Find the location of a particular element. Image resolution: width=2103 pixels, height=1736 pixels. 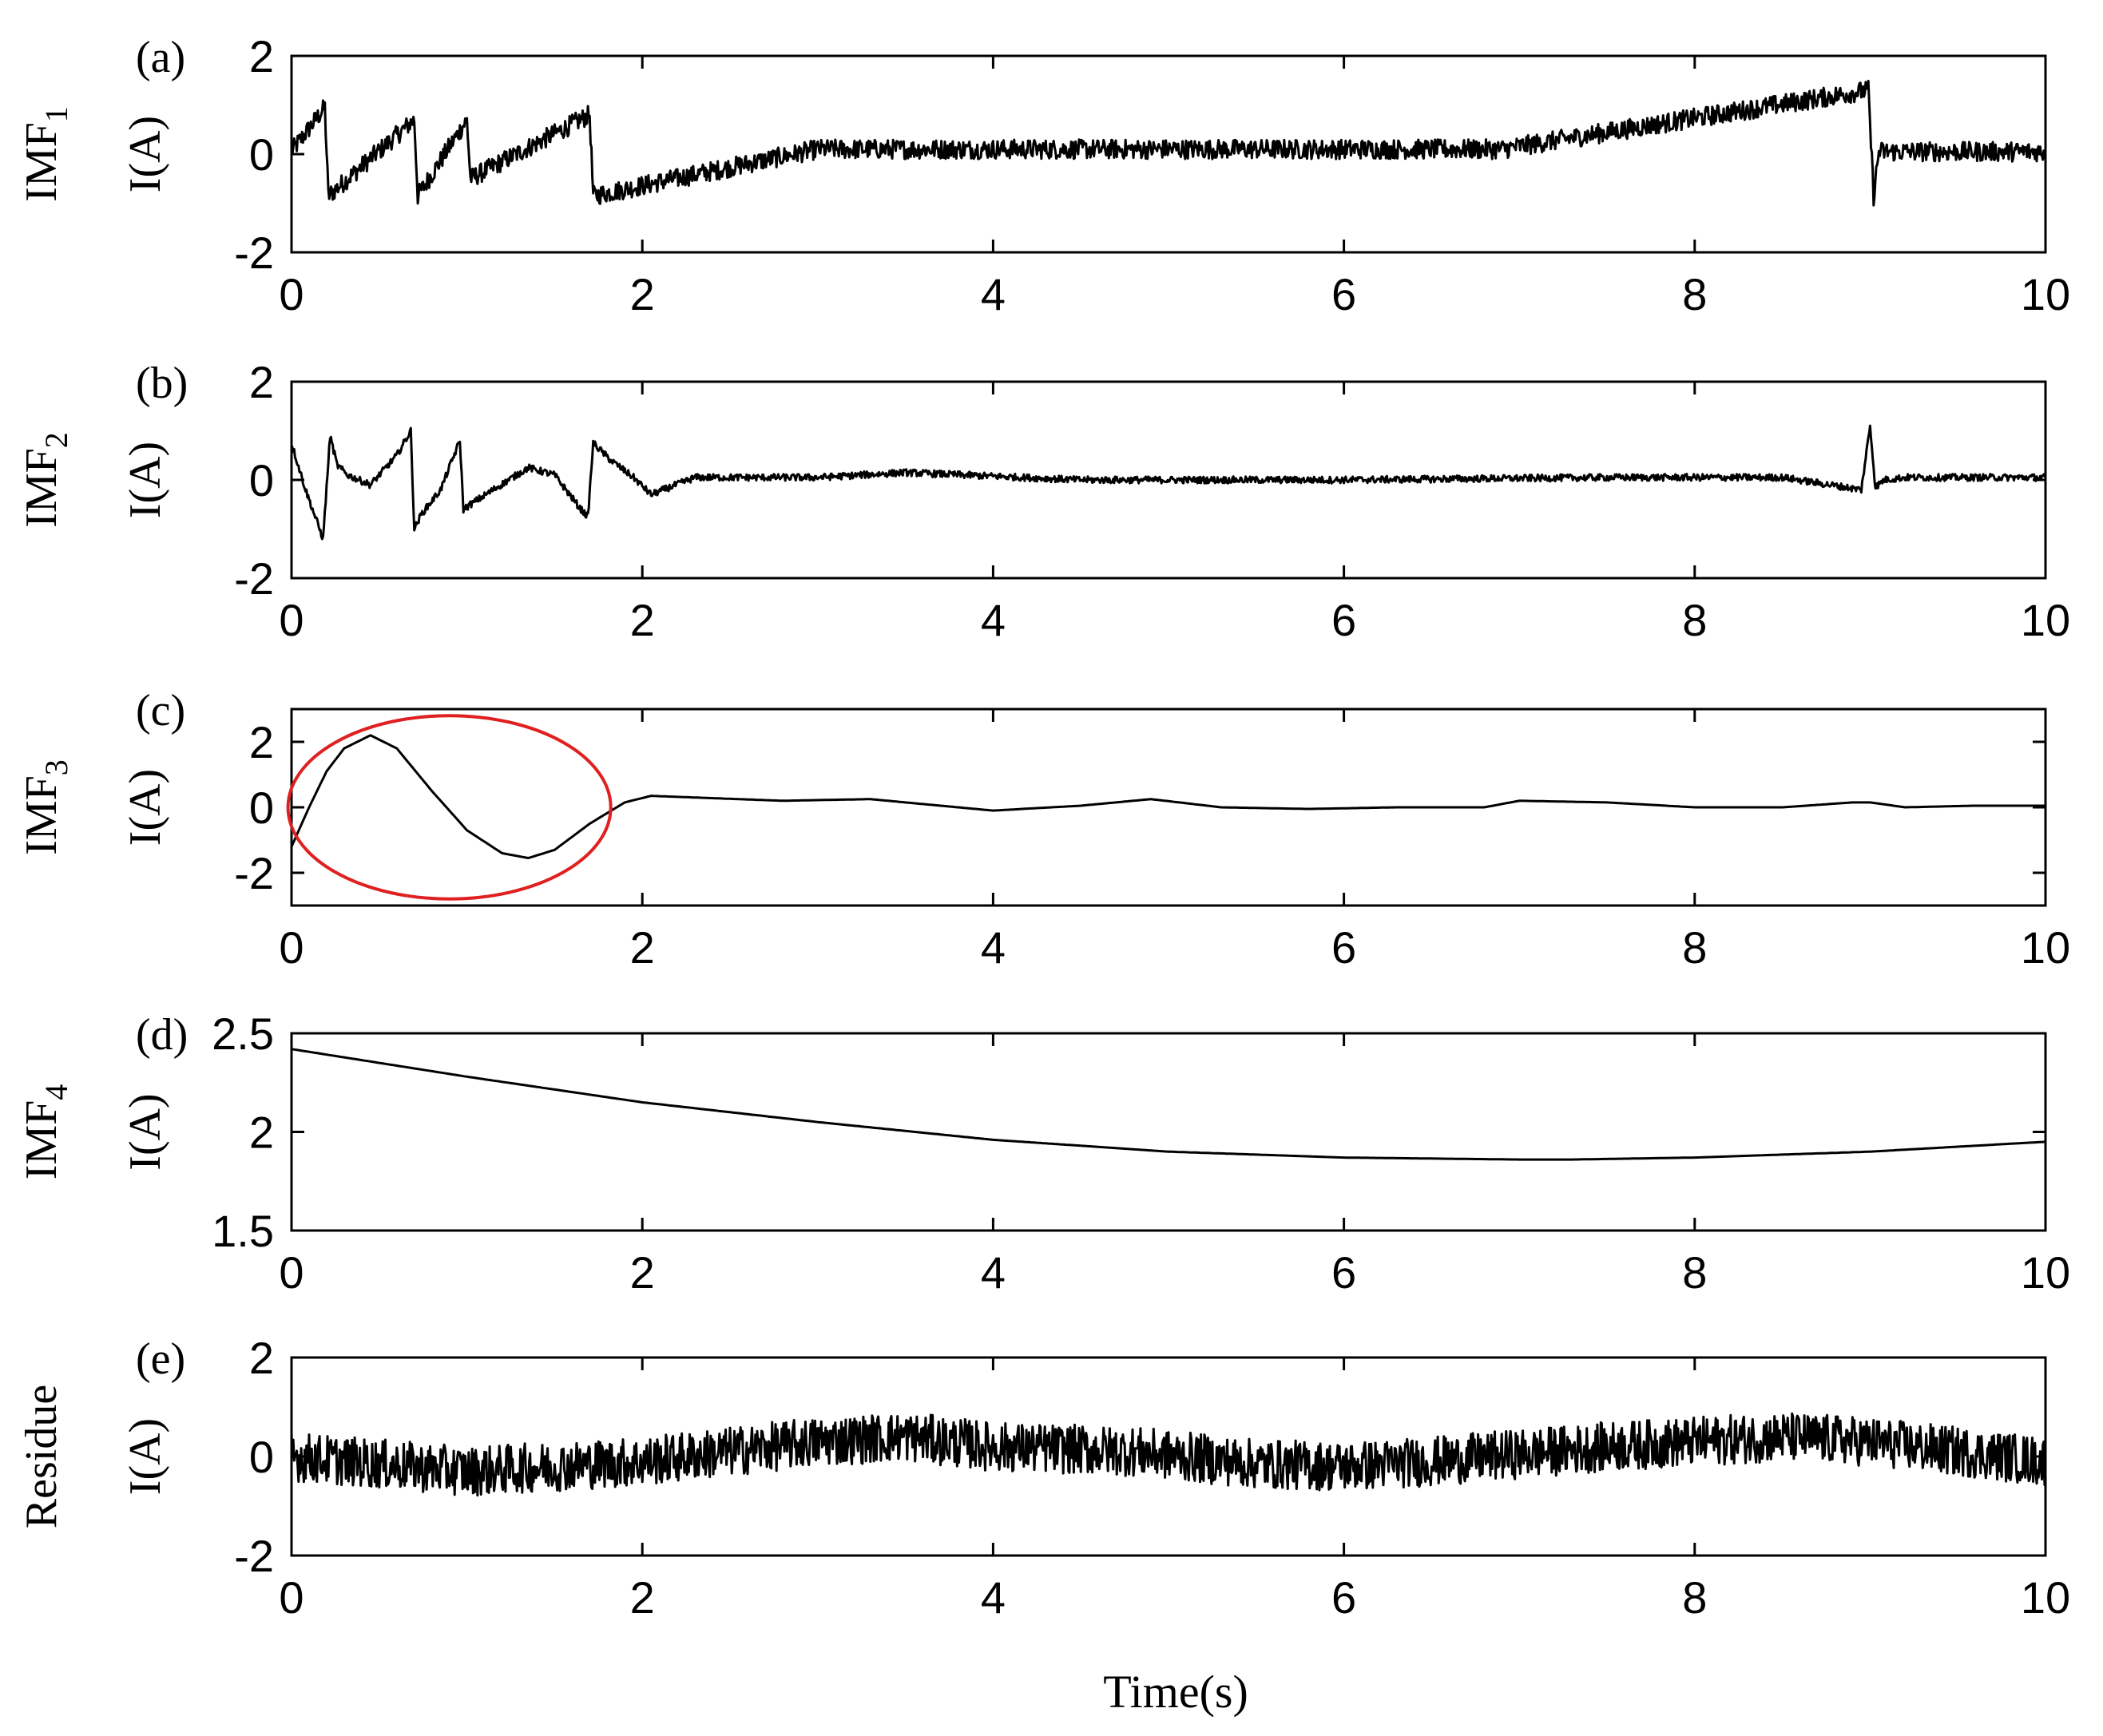

y-axis-label-top: IMF1 is located at coordinates (45, 154).